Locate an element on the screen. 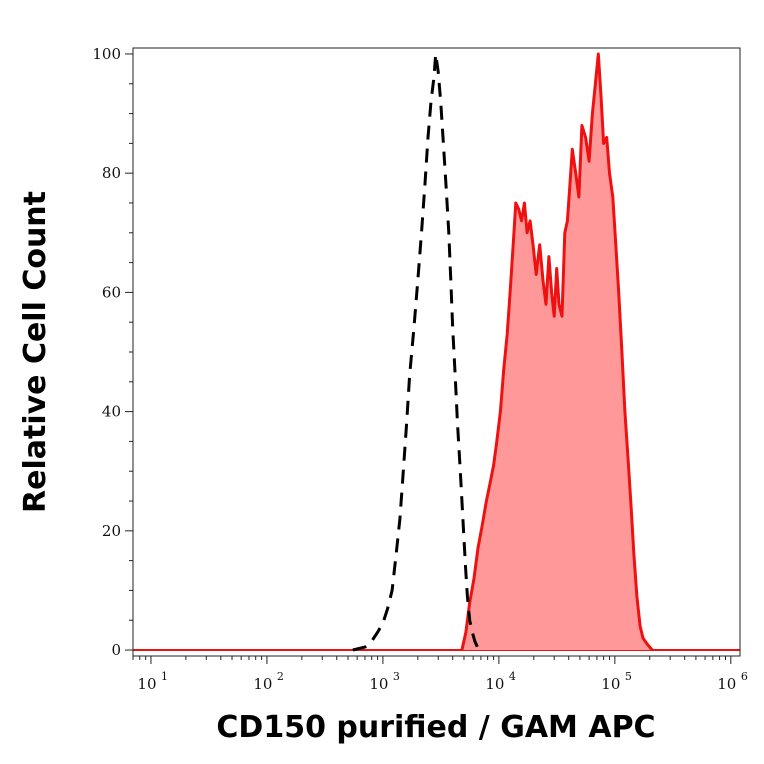  x-tick-exponent: 5 is located at coordinates (628, 676).